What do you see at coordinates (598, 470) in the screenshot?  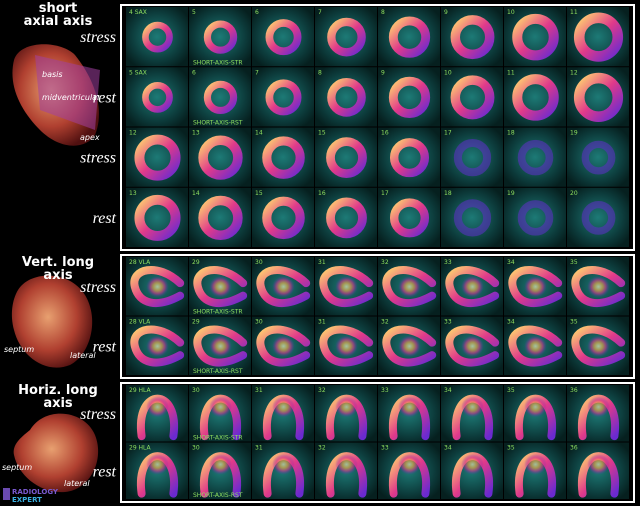 I see `scan-tile: 36` at bounding box center [598, 470].